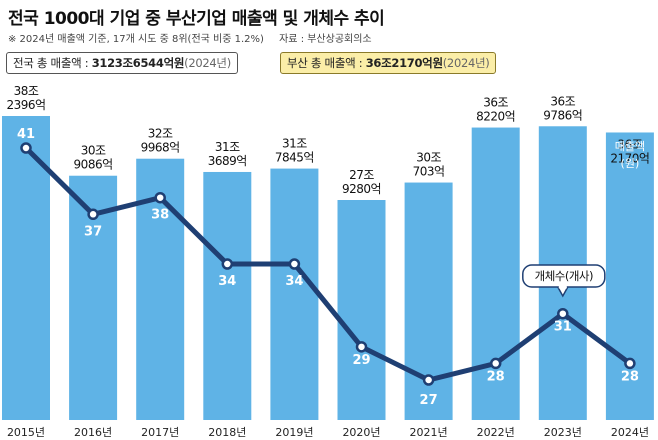 The height and width of the screenshot is (440, 658). Describe the element at coordinates (160, 148) in the screenshot. I see `bar-value-label: 9968억` at that location.